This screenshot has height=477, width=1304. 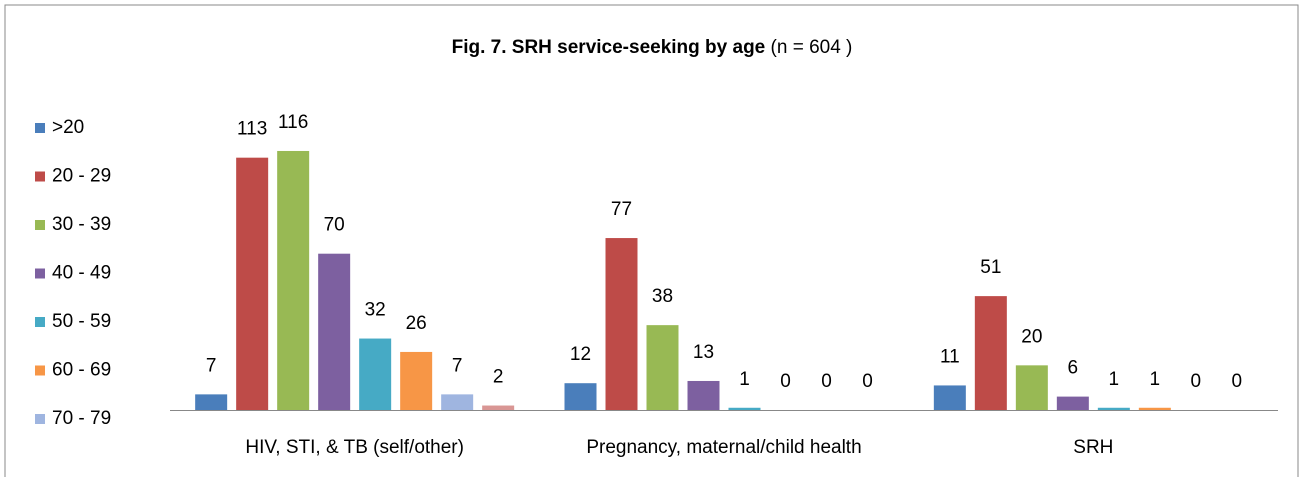 What do you see at coordinates (81, 418) in the screenshot?
I see `legend-label: 70 - 79` at bounding box center [81, 418].